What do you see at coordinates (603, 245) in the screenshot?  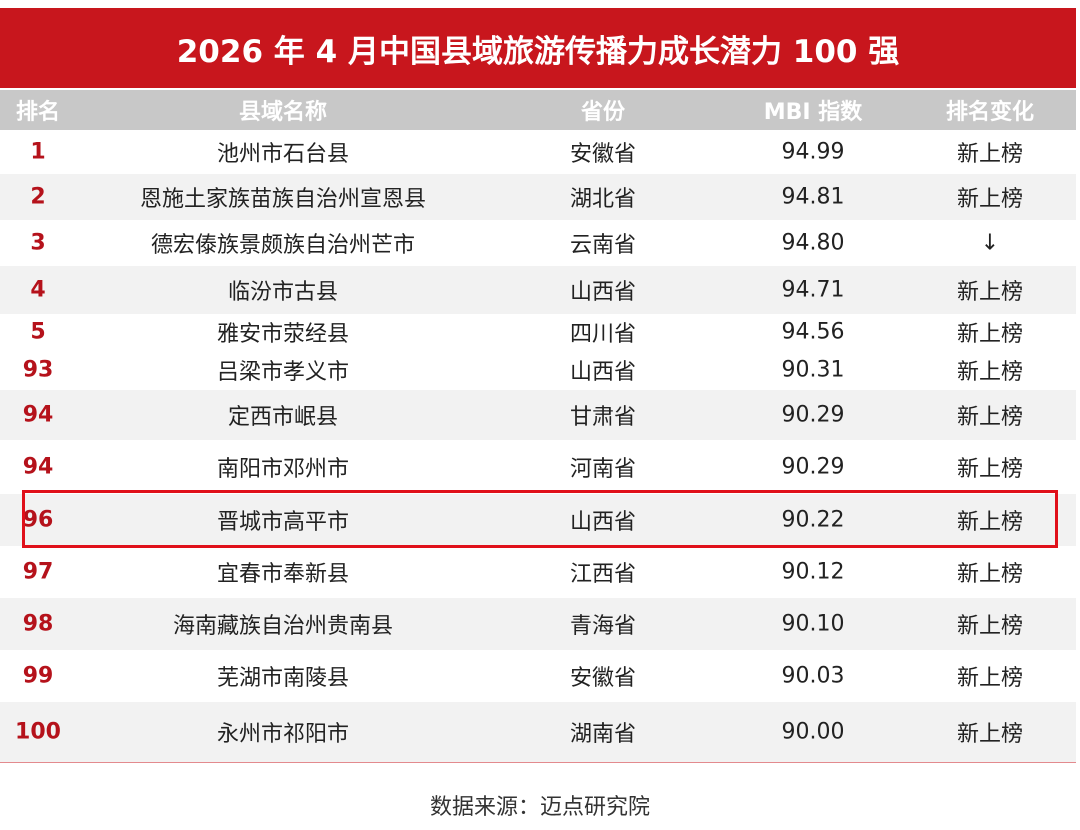 I see `table-cell: 云南省` at bounding box center [603, 245].